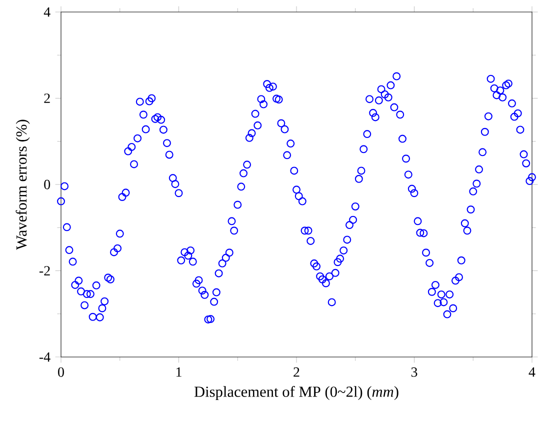  What do you see at coordinates (61, 372) in the screenshot?
I see `x-tick-label: 0` at bounding box center [61, 372].